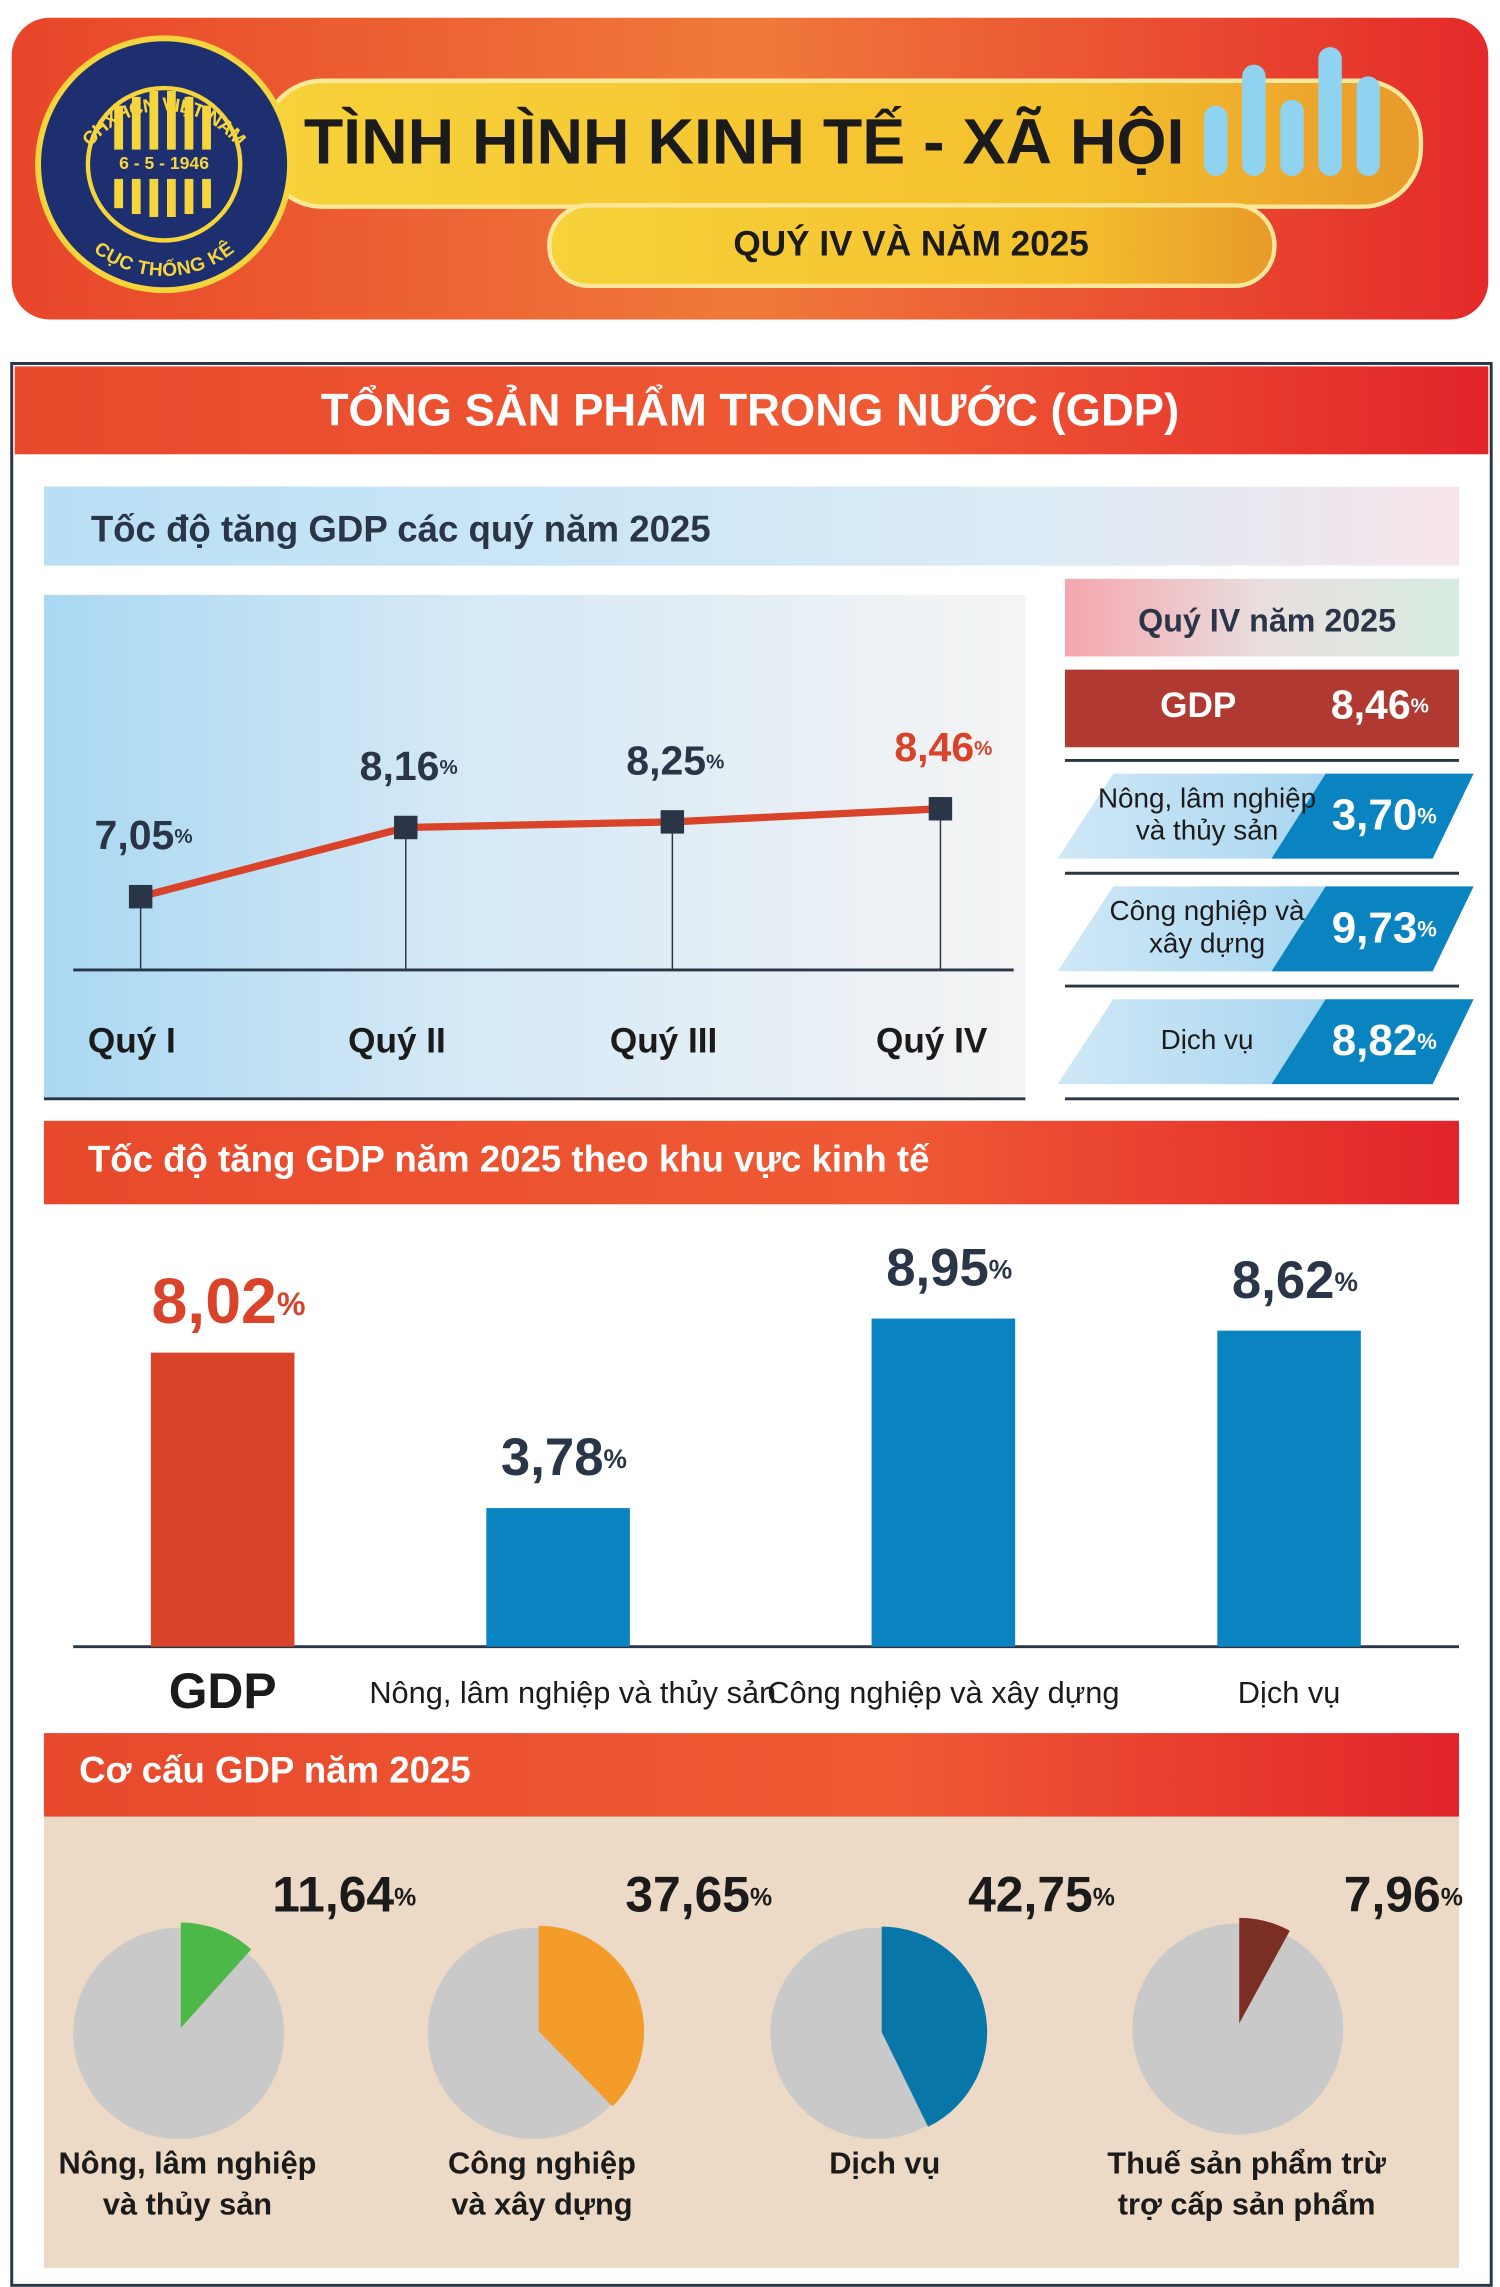  I want to click on value-label: 8,02%, so click(228, 1301).